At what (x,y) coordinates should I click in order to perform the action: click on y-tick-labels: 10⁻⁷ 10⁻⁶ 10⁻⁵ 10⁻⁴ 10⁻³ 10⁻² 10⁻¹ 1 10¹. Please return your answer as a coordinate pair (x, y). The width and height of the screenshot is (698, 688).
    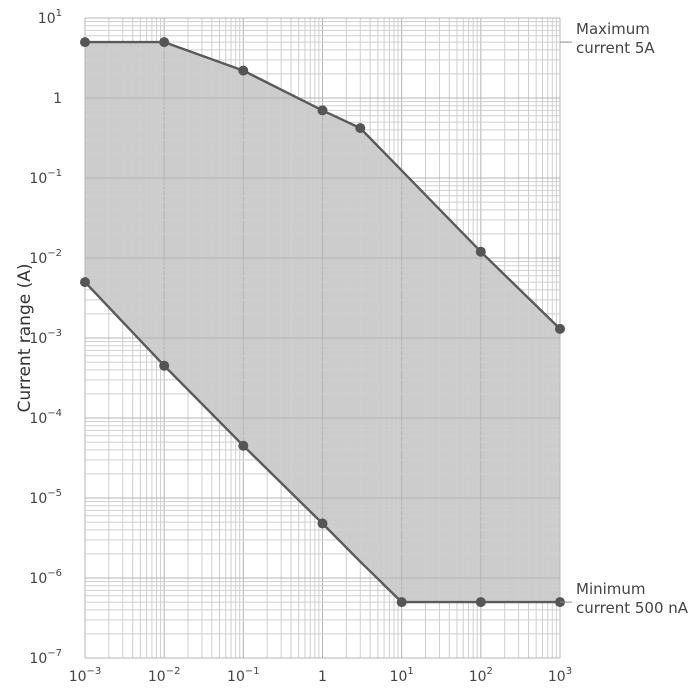
    Looking at the image, I should click on (45, 337).